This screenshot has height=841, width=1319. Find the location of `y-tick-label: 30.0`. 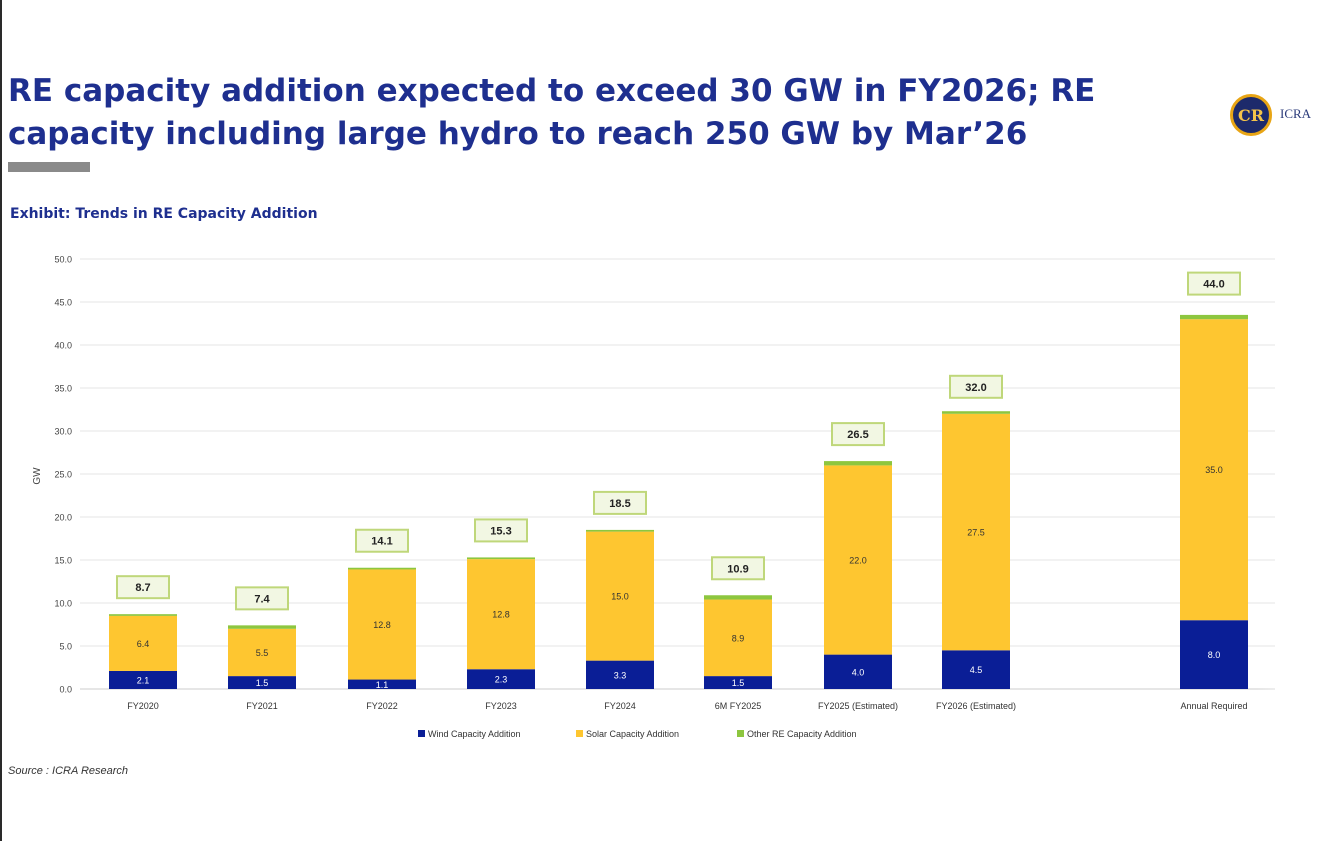

y-tick-label: 30.0 is located at coordinates (63, 432).